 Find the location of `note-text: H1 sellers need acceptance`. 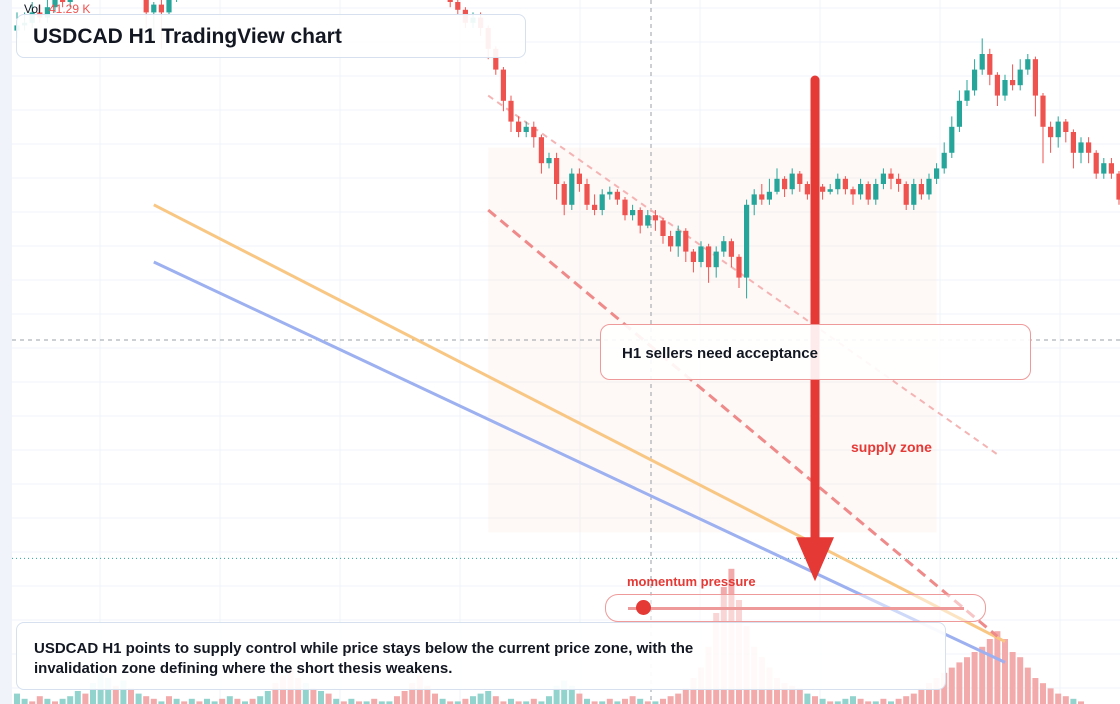

note-text: H1 sellers need acceptance is located at coordinates (720, 353).